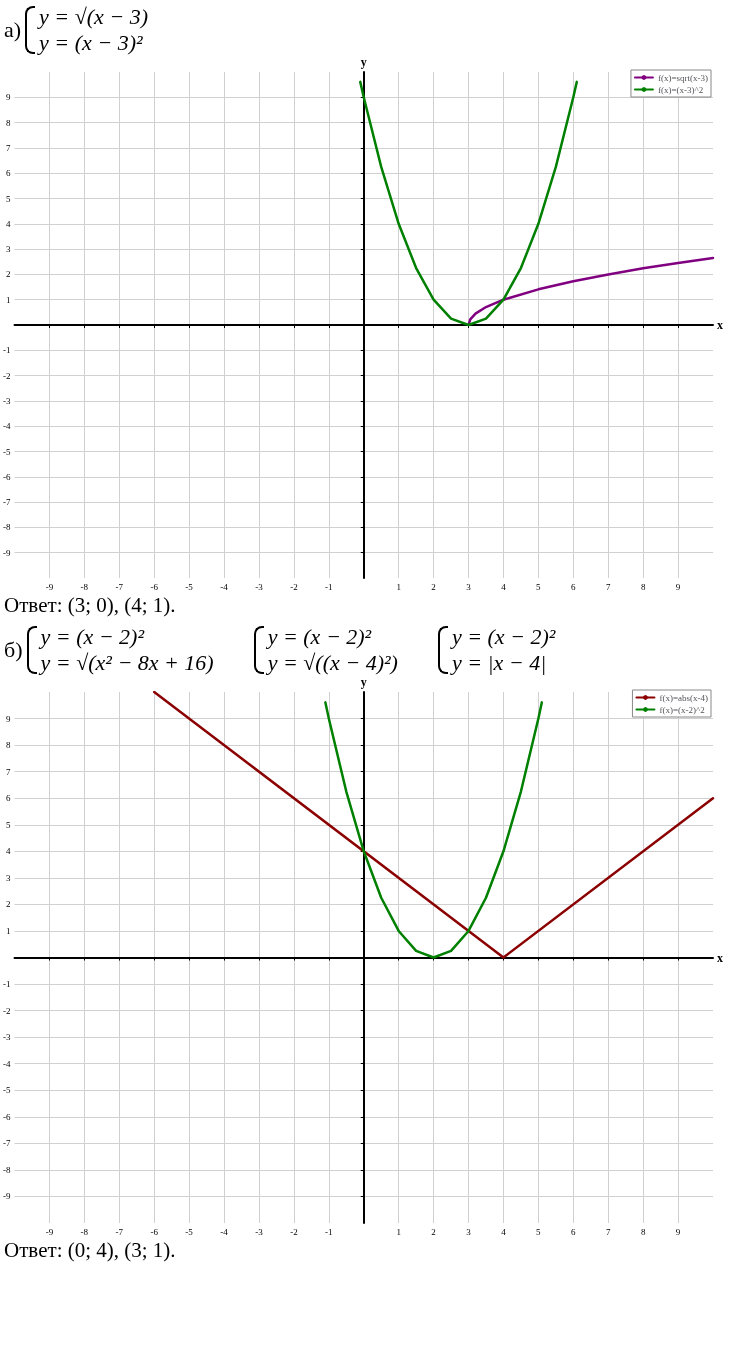 The width and height of the screenshot is (738, 1357). What do you see at coordinates (682, 709) in the screenshot?
I see `legend-label: f(x)=(x-2)^2` at bounding box center [682, 709].